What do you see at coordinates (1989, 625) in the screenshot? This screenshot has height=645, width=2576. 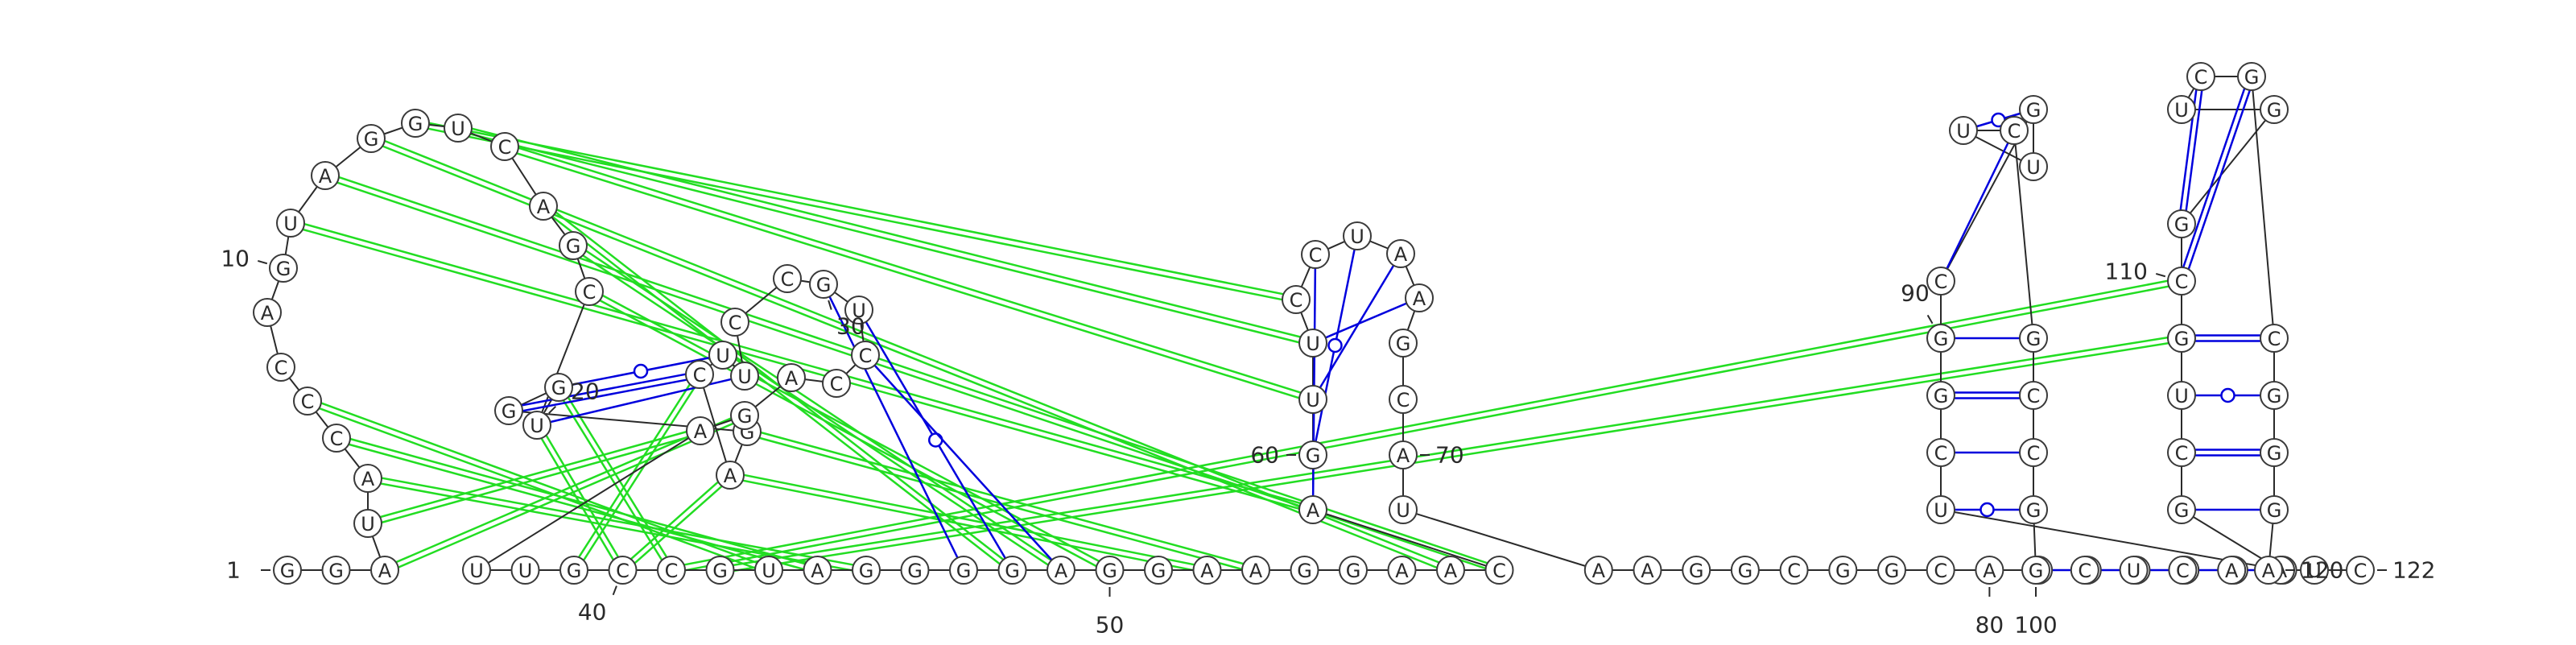 I see `position-label: 80` at bounding box center [1989, 625].